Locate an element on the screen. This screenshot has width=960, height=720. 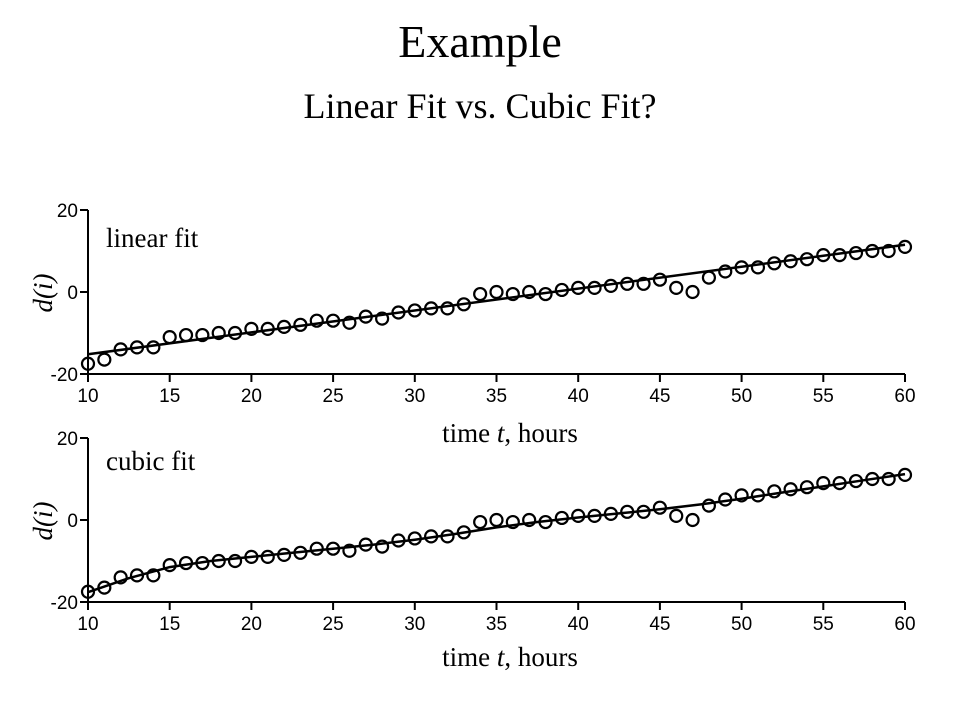
slide-subtitle: Linear Fit vs. Cubic Fit? is located at coordinates (480, 106).